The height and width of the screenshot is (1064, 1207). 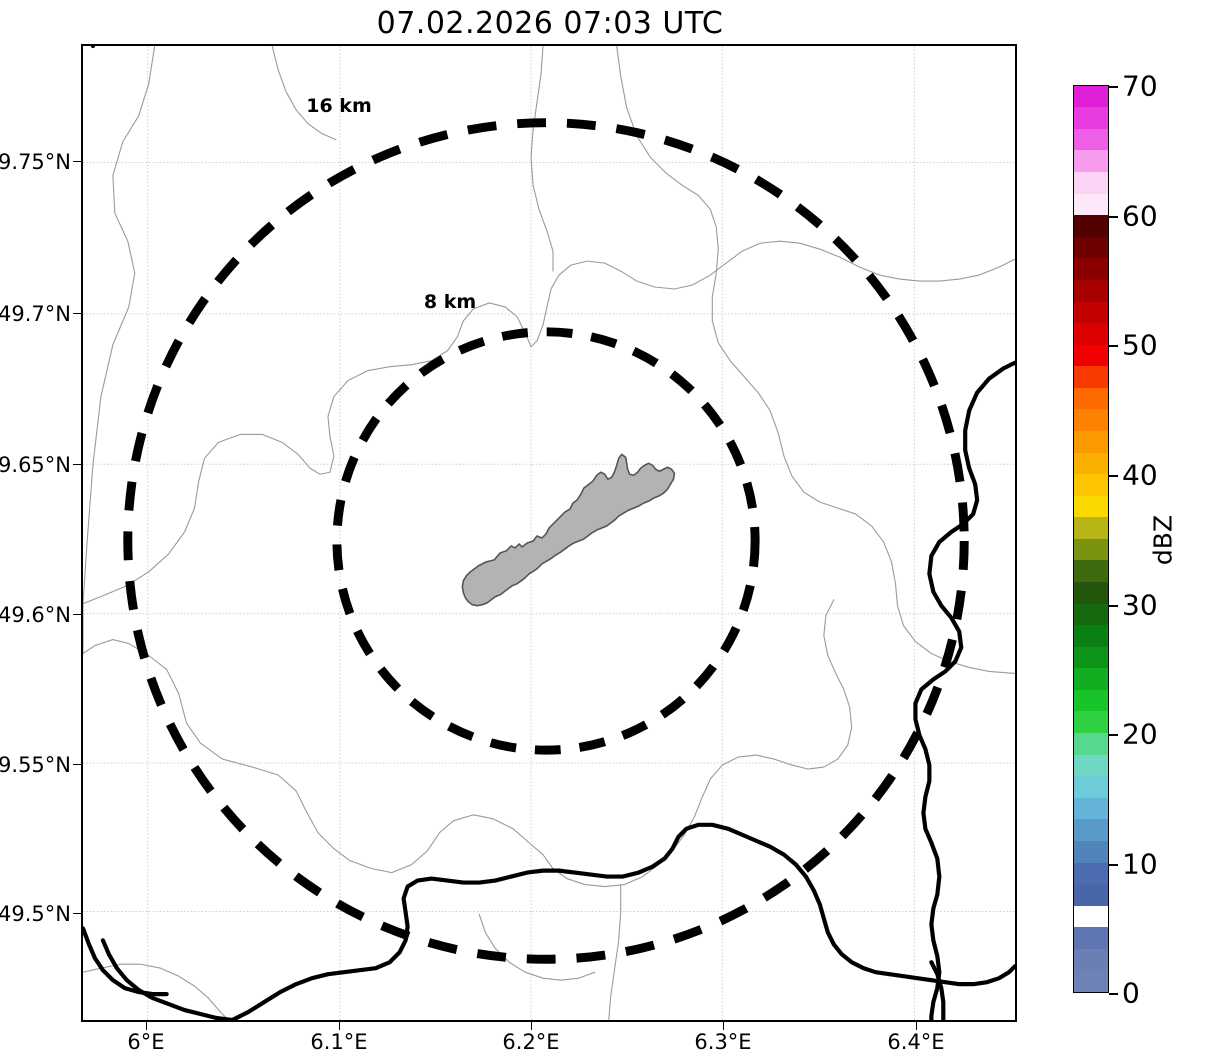 What do you see at coordinates (35, 162) in the screenshot?
I see `y-axis-label-1: 49.75°N` at bounding box center [35, 162].